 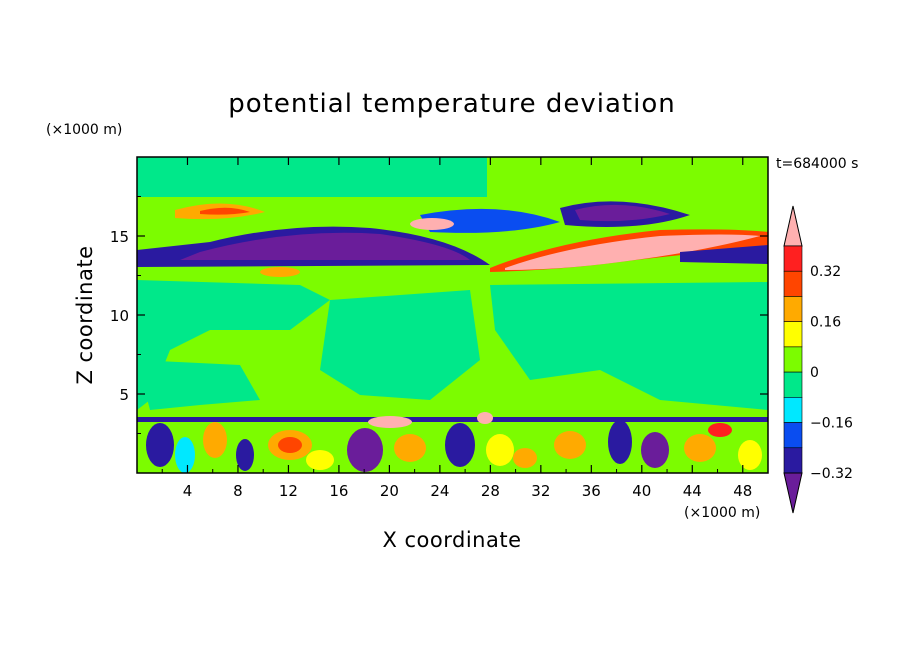 What do you see at coordinates (325, 246) in the screenshot?
I see `cold-layer-core` at bounding box center [325, 246].